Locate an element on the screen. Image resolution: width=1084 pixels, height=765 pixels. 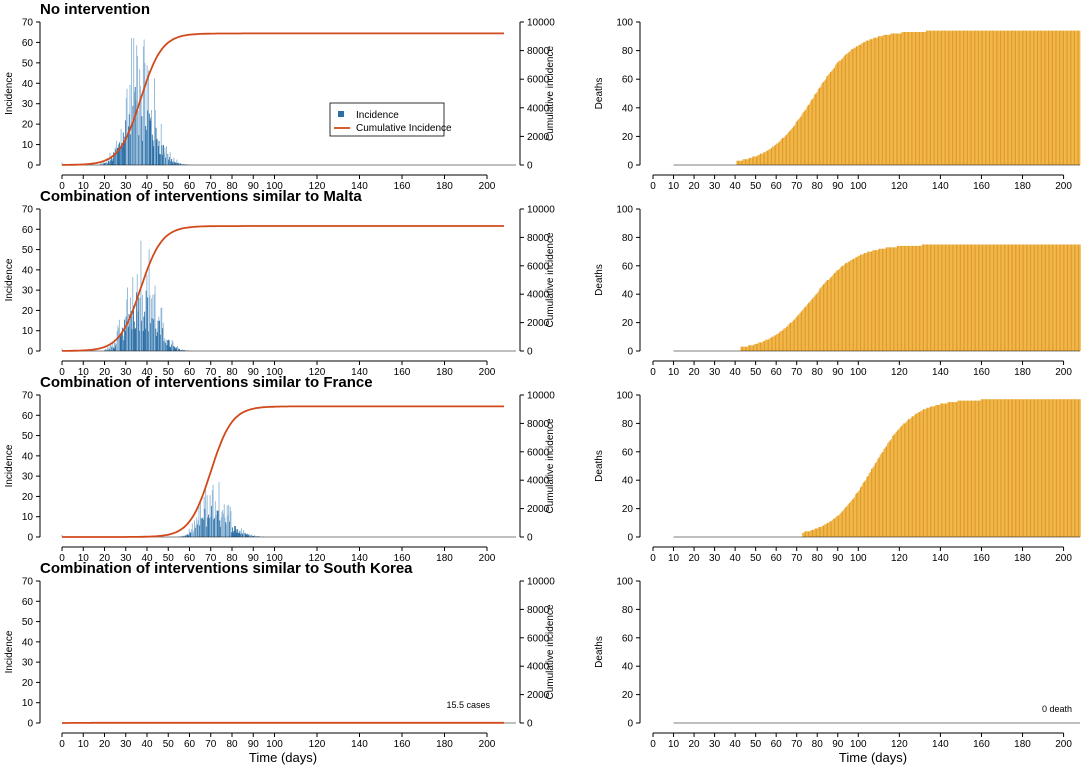
deaths-annotation: 0 death is located at coordinates (1057, 709).